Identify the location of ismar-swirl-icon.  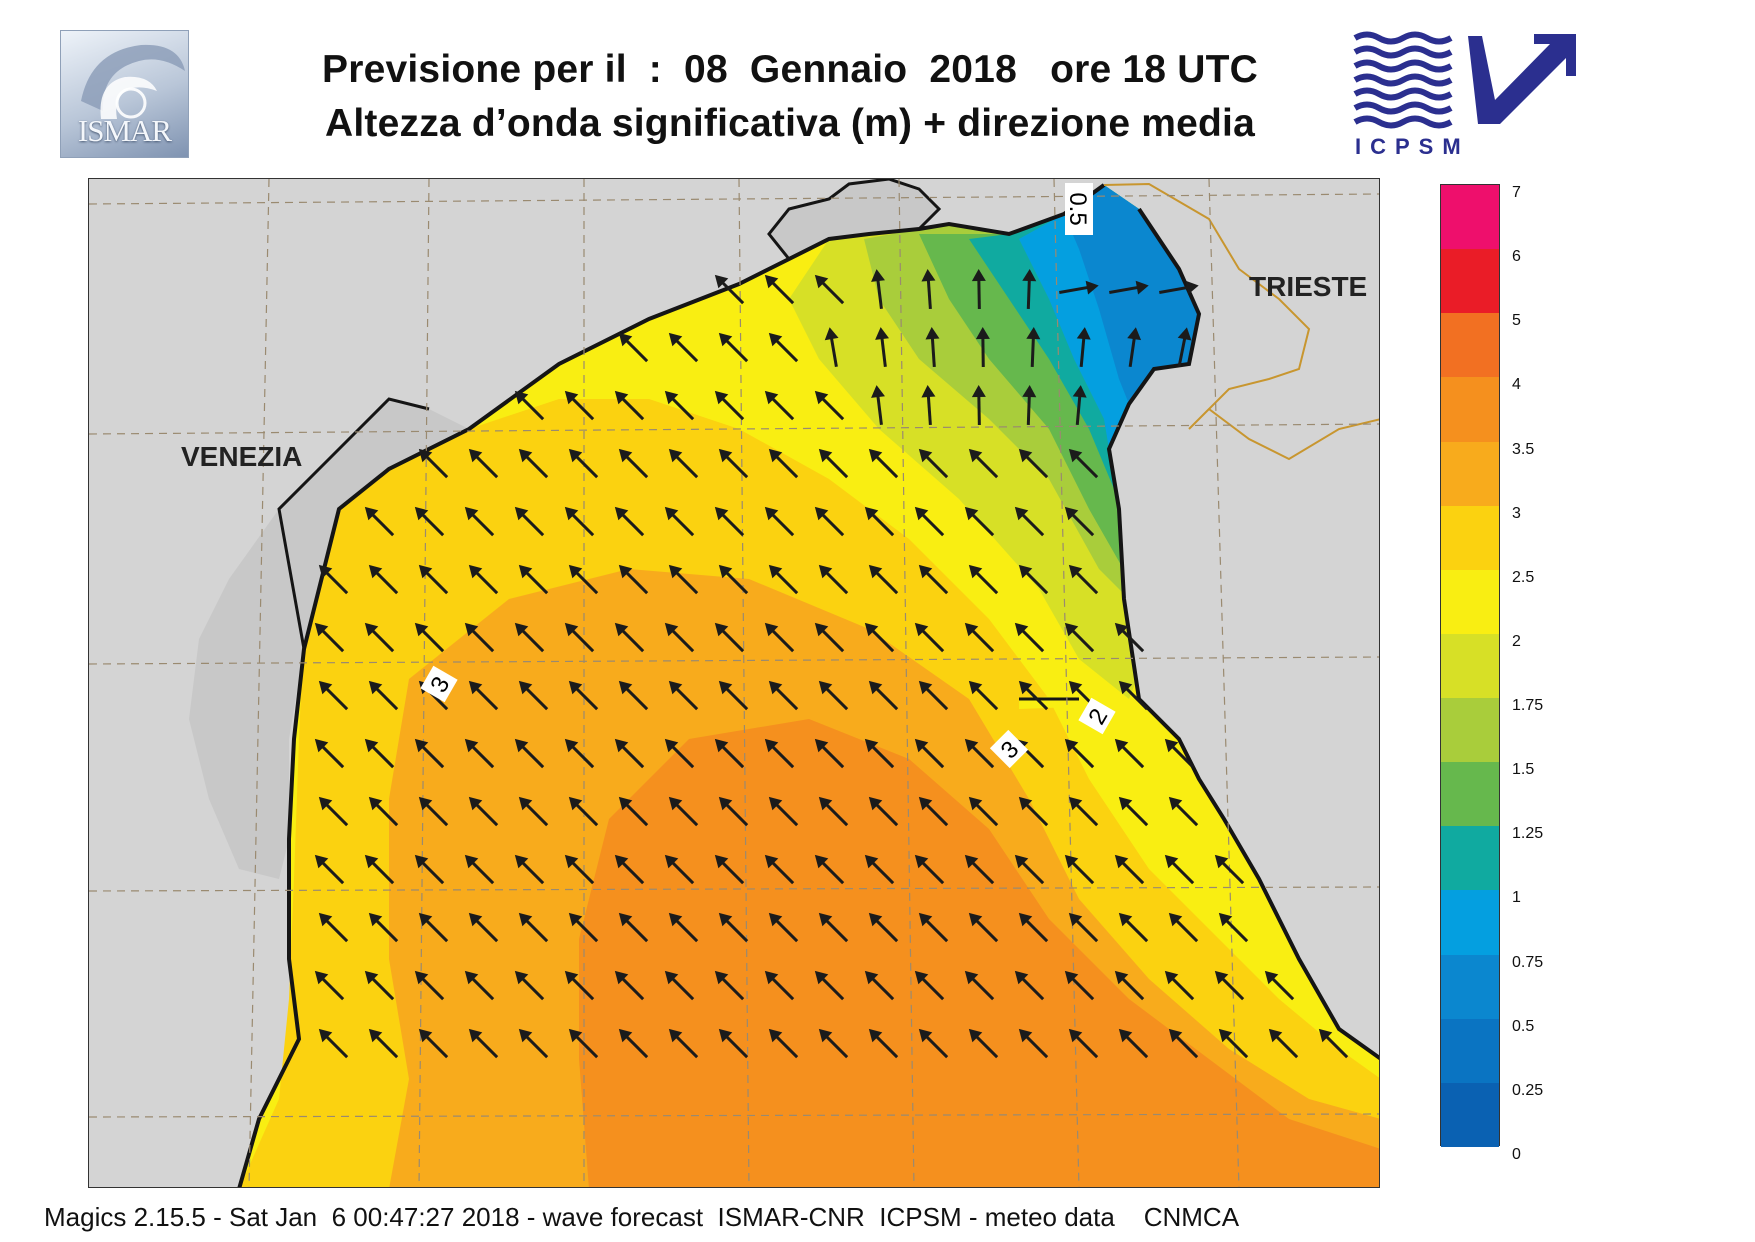
(133, 81).